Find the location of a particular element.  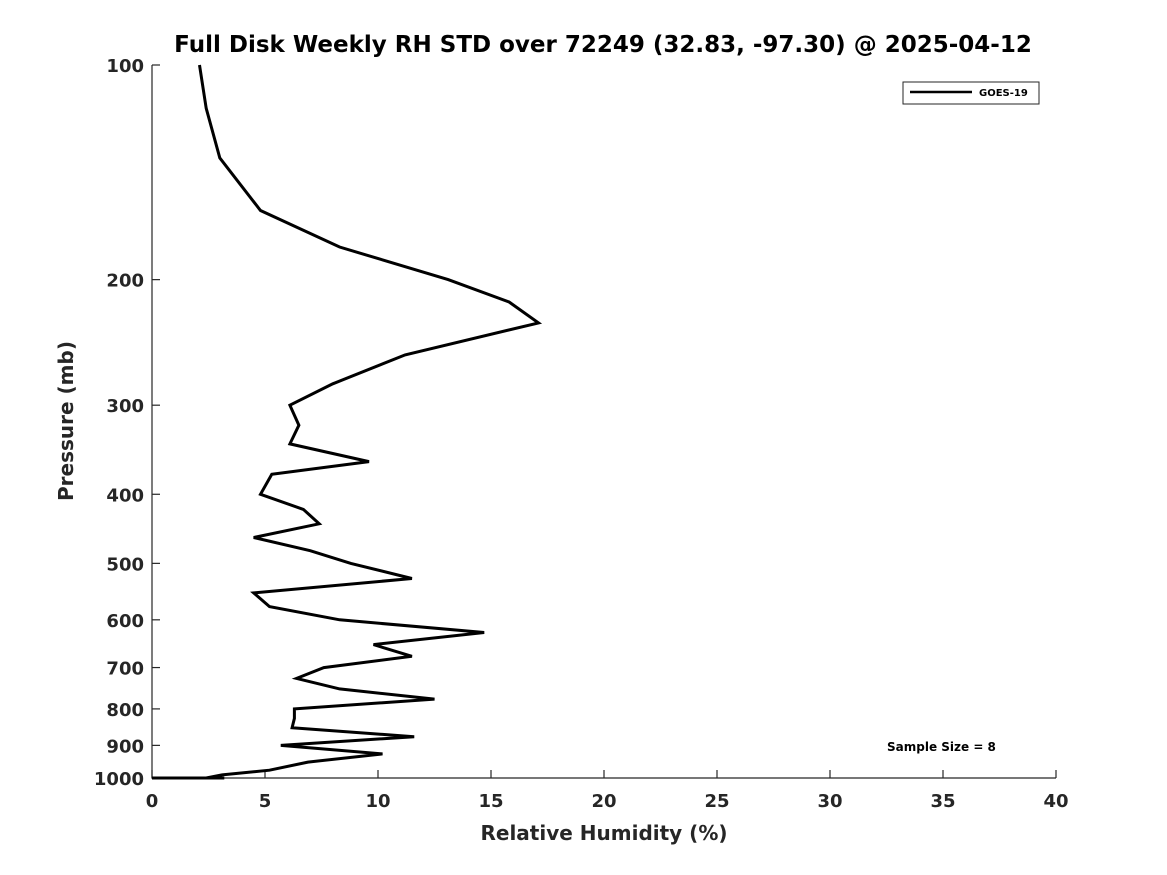

y-tick-label: 1000 is located at coordinates (119, 779).